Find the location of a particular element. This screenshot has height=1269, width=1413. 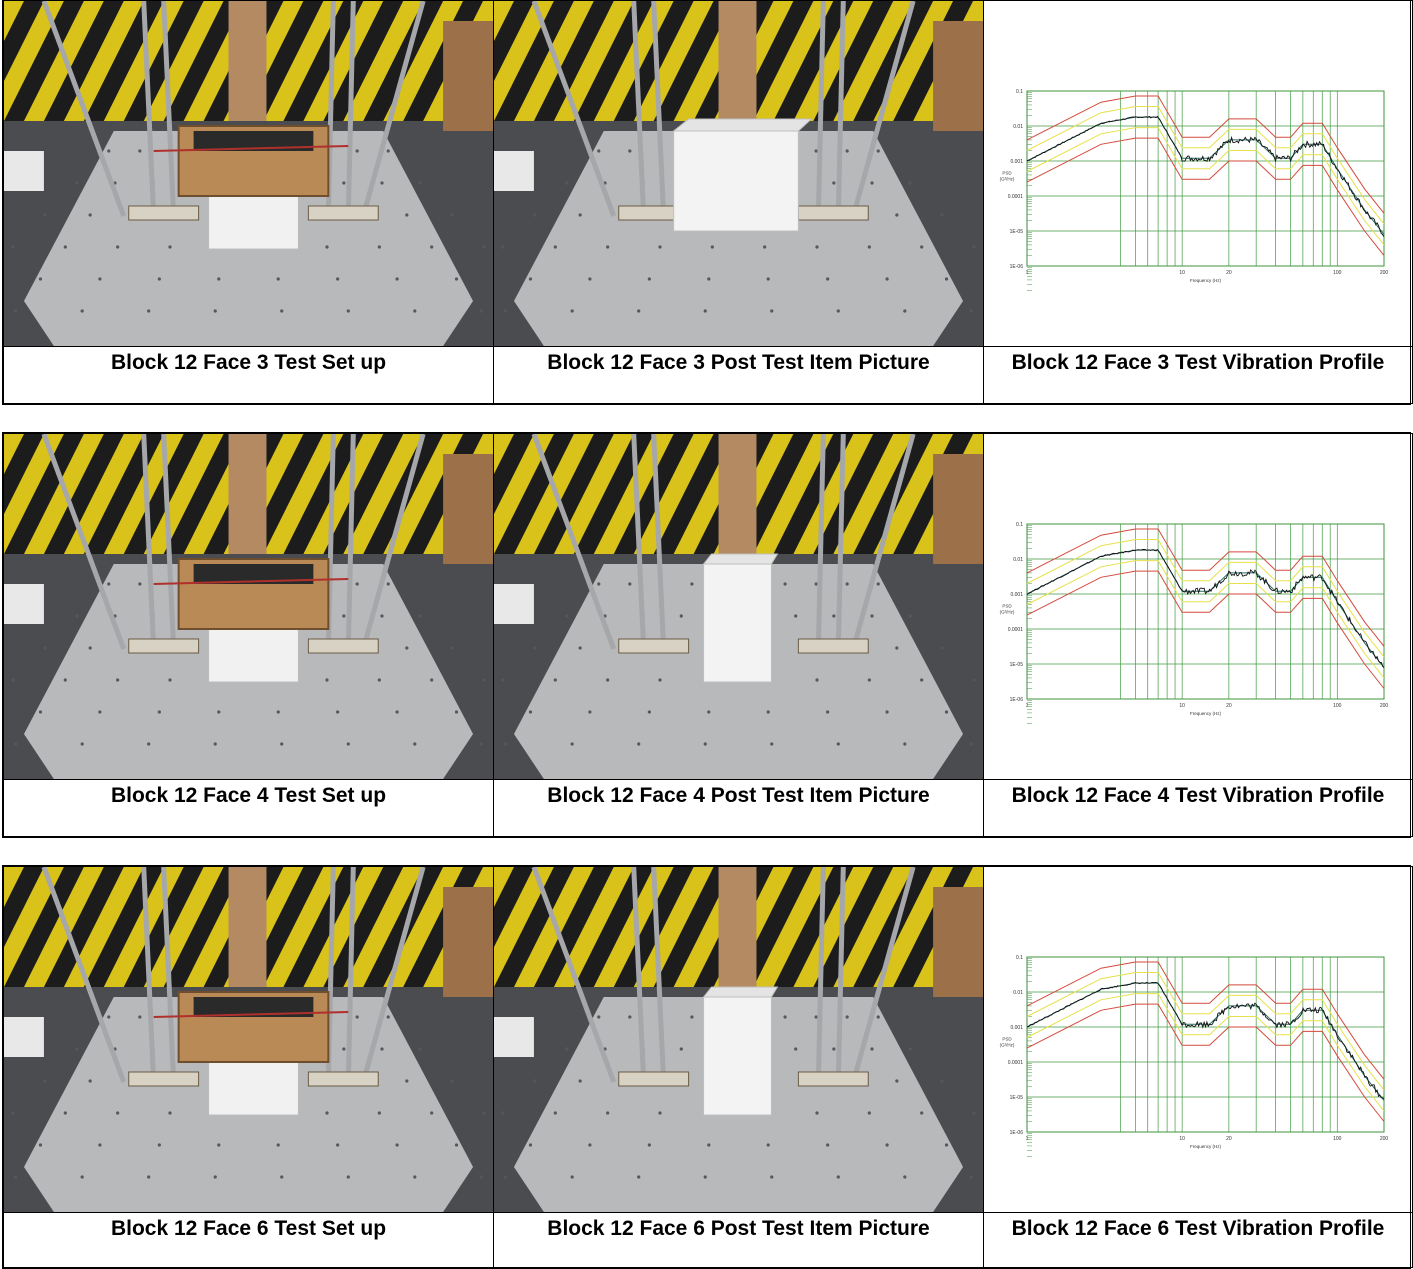

profile-caption: Block 12 Face 4 Test Vibration Profile is located at coordinates (1198, 808).